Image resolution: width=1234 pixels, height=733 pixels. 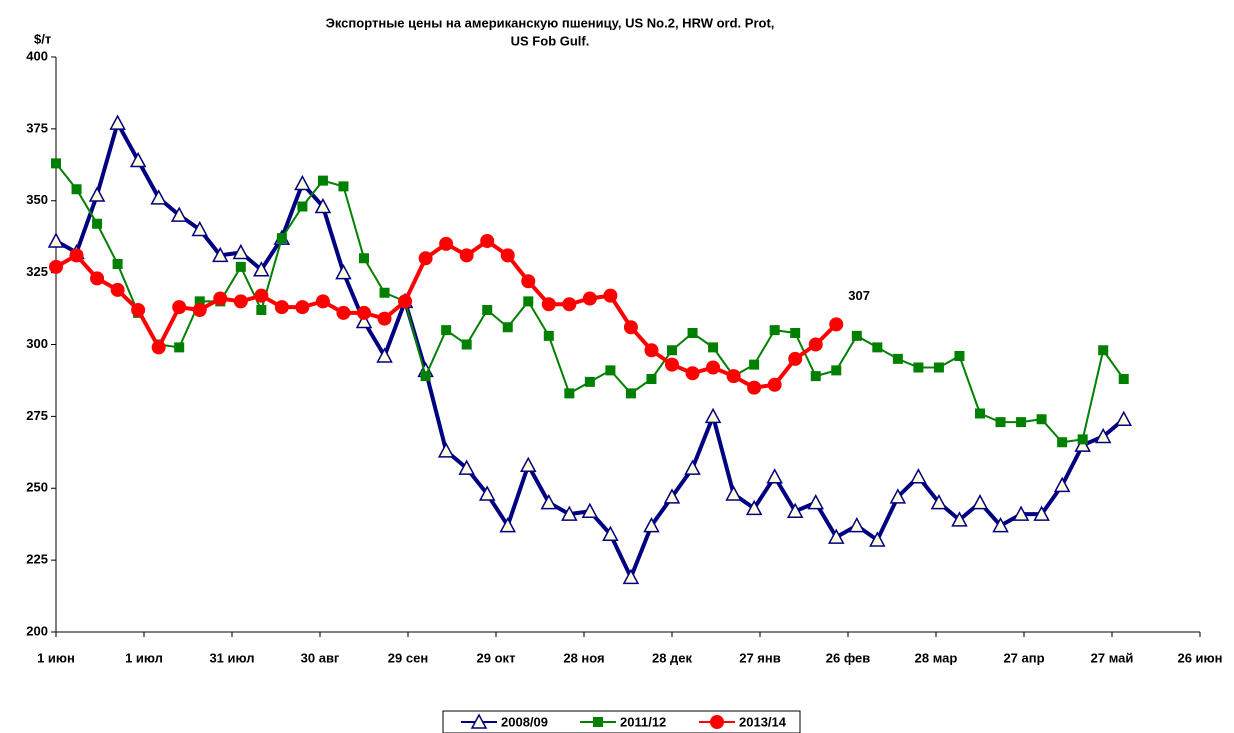 I want to click on legend-box, so click(x=621, y=721).